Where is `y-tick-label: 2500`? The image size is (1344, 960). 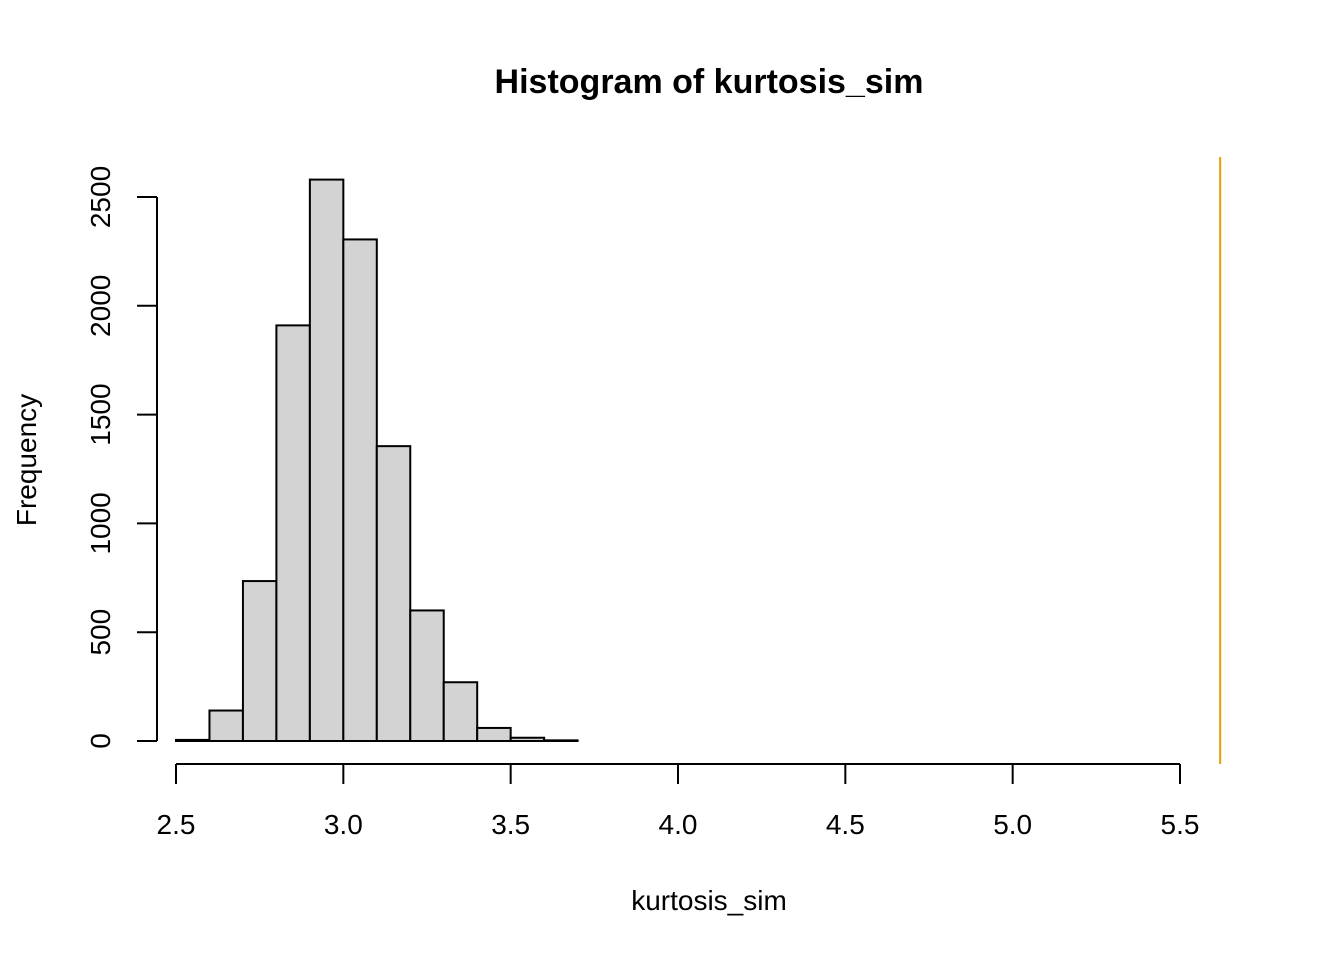
y-tick-label: 2500 is located at coordinates (100, 197).